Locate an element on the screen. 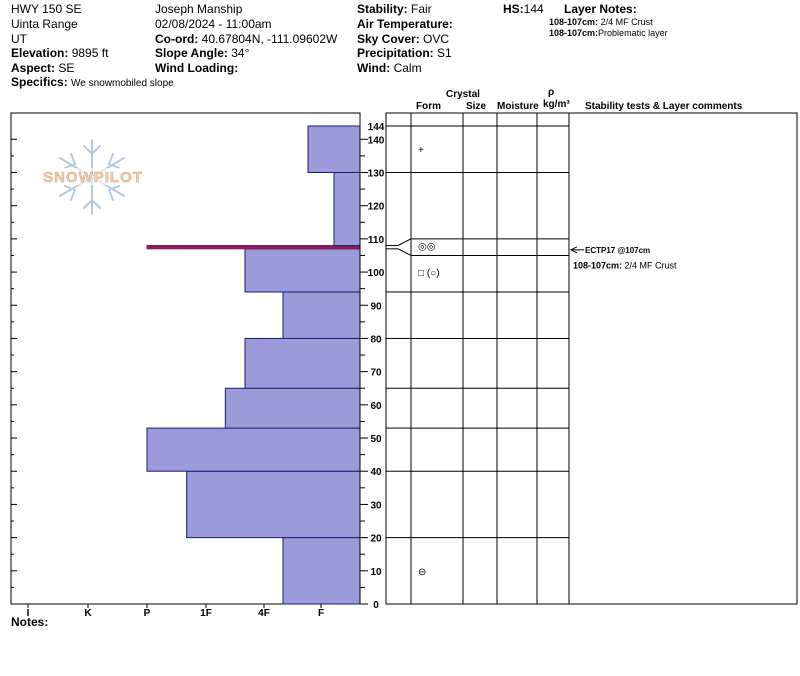  depth-tick-label: 40 is located at coordinates (376, 472).